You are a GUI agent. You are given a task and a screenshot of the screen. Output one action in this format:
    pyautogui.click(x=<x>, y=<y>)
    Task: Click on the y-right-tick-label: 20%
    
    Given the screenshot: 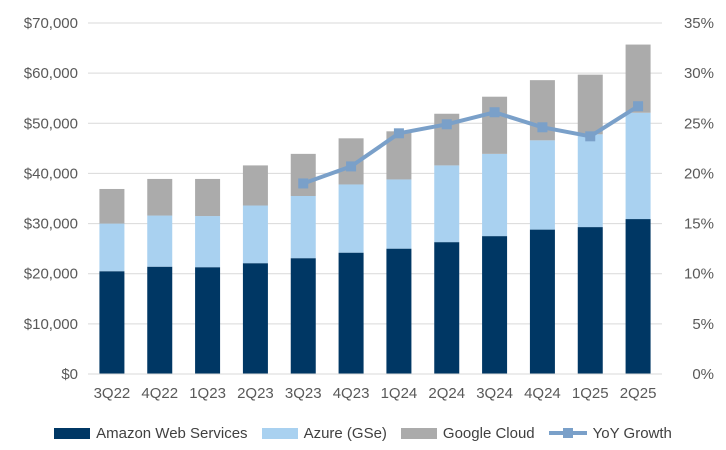 What is the action you would take?
    pyautogui.click(x=699, y=173)
    